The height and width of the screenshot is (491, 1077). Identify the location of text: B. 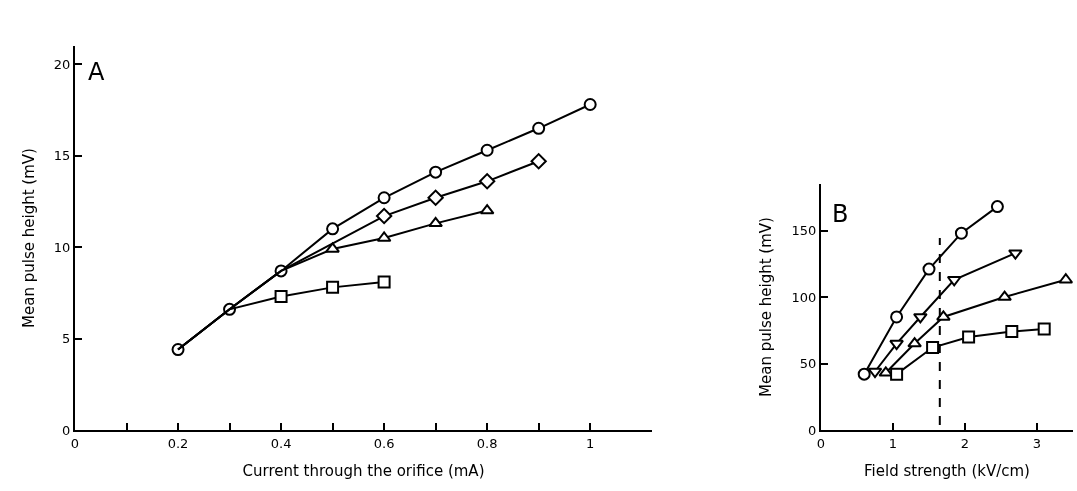
(840, 214).